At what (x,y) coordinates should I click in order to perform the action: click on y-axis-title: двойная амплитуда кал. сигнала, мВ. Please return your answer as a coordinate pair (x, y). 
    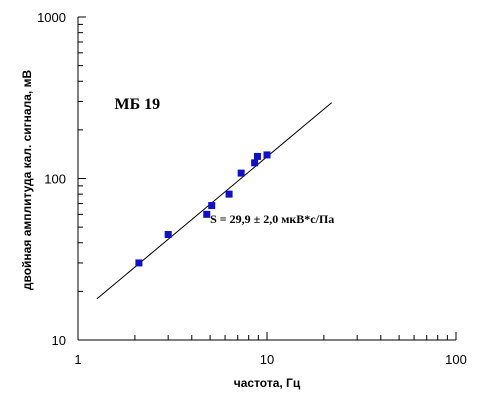
    Looking at the image, I should click on (27, 180).